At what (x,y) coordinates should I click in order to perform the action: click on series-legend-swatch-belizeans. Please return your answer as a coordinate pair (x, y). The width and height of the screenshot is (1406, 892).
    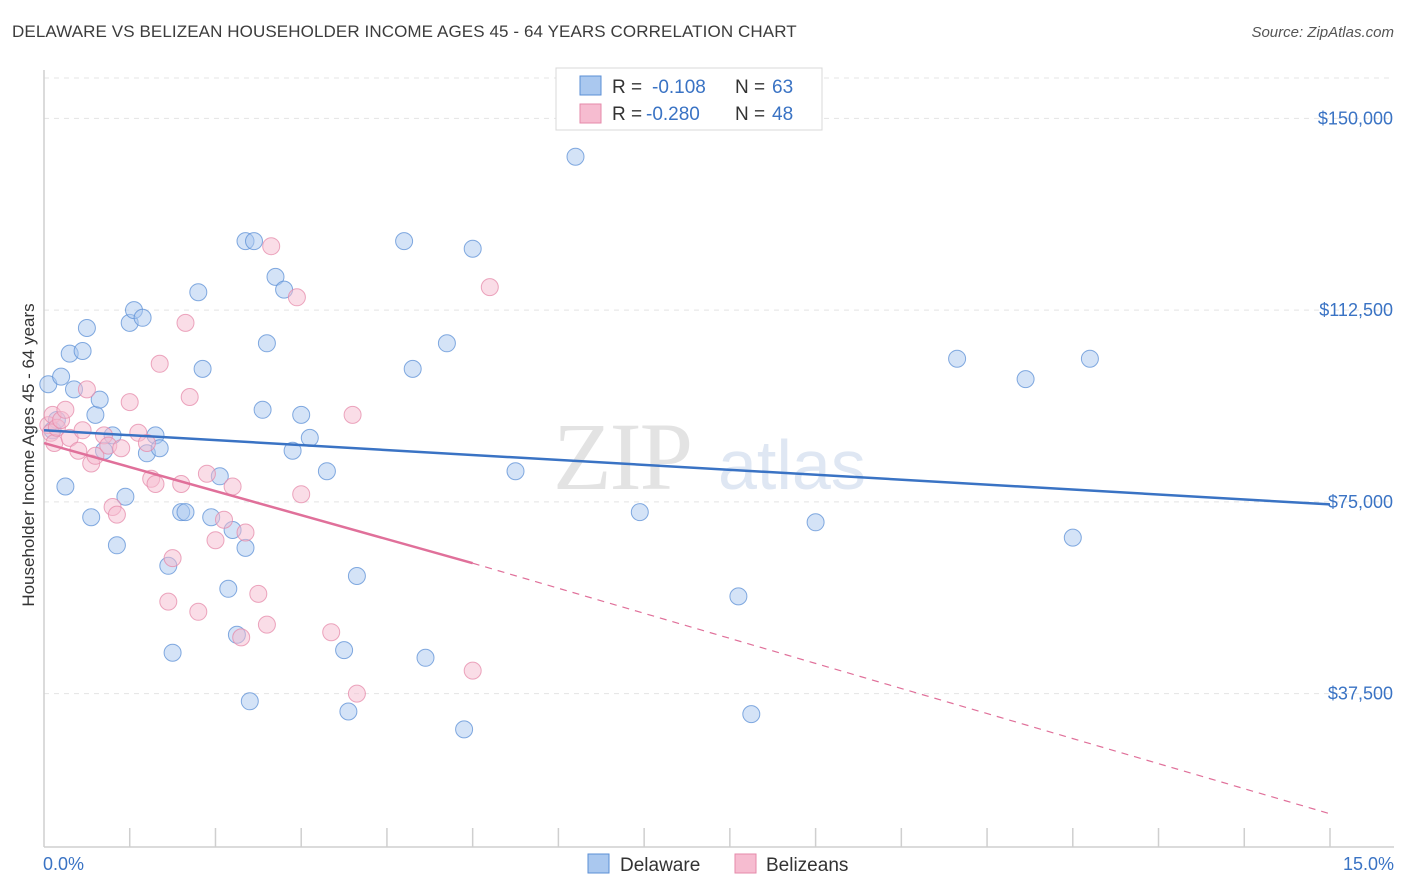
    Looking at the image, I should click on (745, 863).